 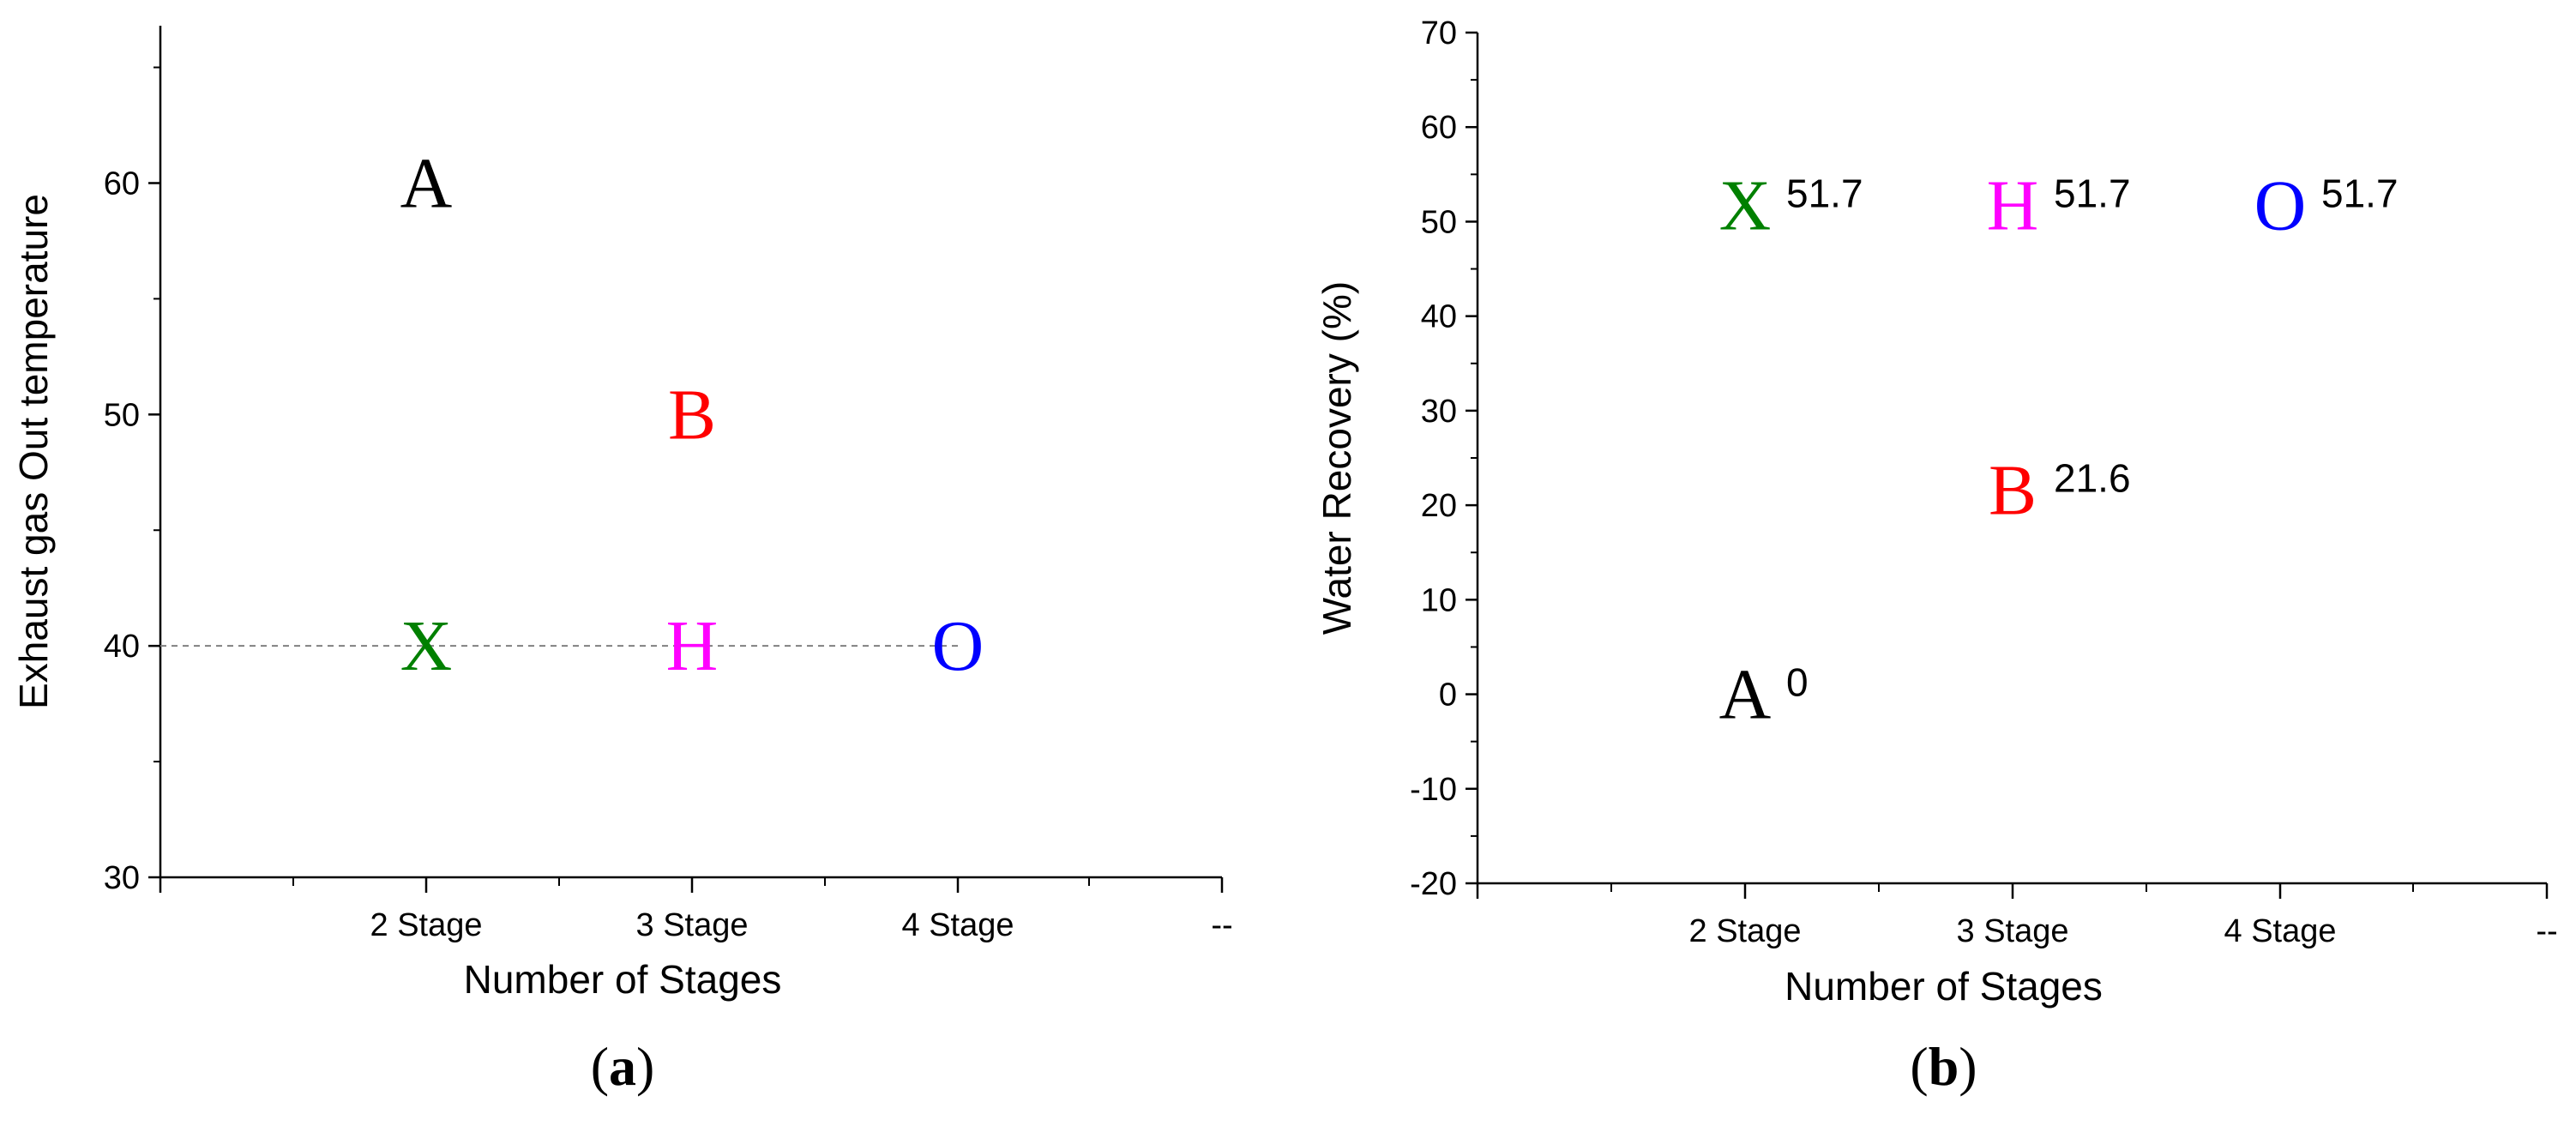 I want to click on data-label: 21.6, so click(x=2092, y=478).